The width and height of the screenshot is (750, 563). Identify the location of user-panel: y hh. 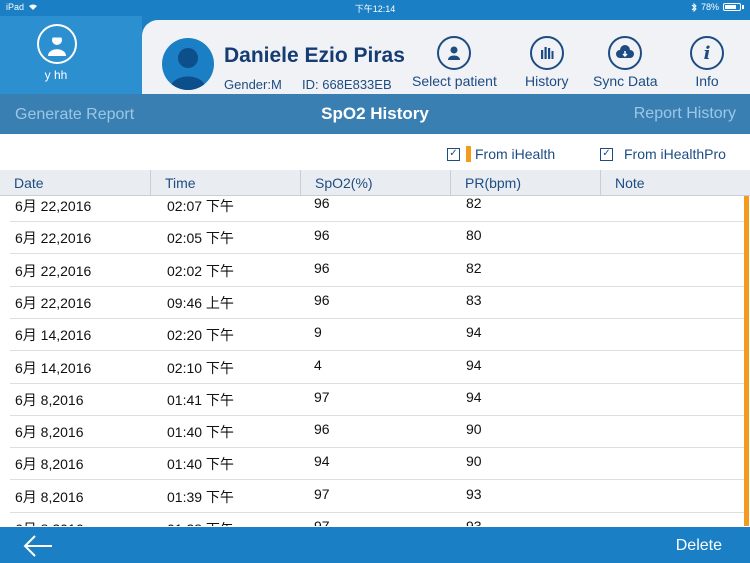
(71, 55).